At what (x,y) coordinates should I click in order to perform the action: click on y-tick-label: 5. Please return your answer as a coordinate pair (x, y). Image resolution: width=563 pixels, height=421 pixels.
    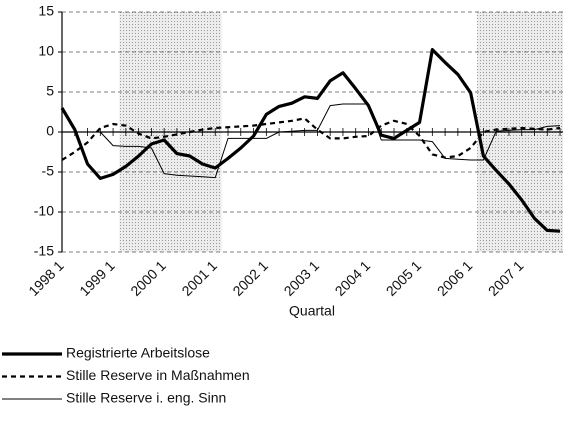
    Looking at the image, I should click on (50, 91).